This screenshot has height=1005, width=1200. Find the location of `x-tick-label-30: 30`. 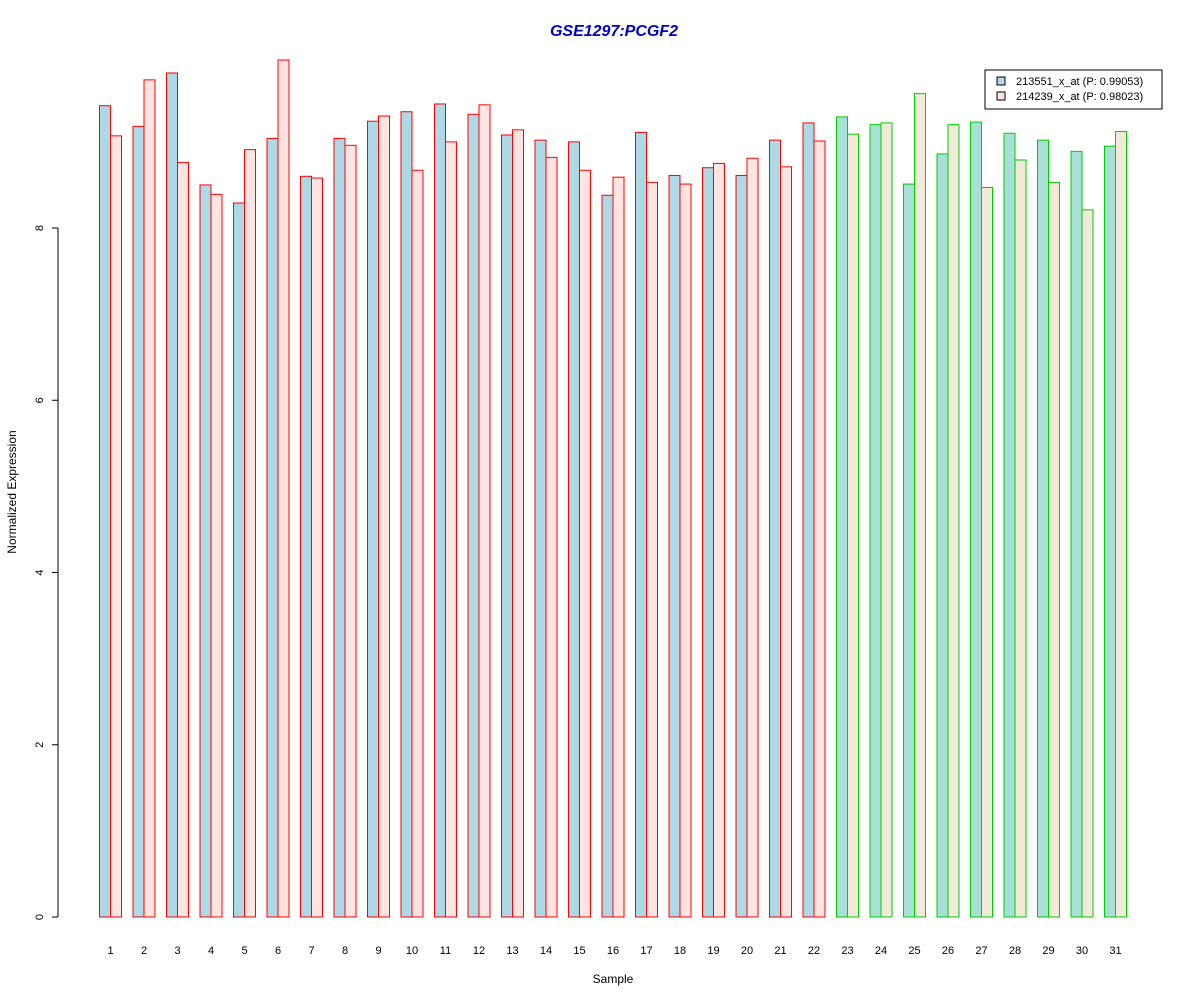

x-tick-label-30: 30 is located at coordinates (1082, 951).